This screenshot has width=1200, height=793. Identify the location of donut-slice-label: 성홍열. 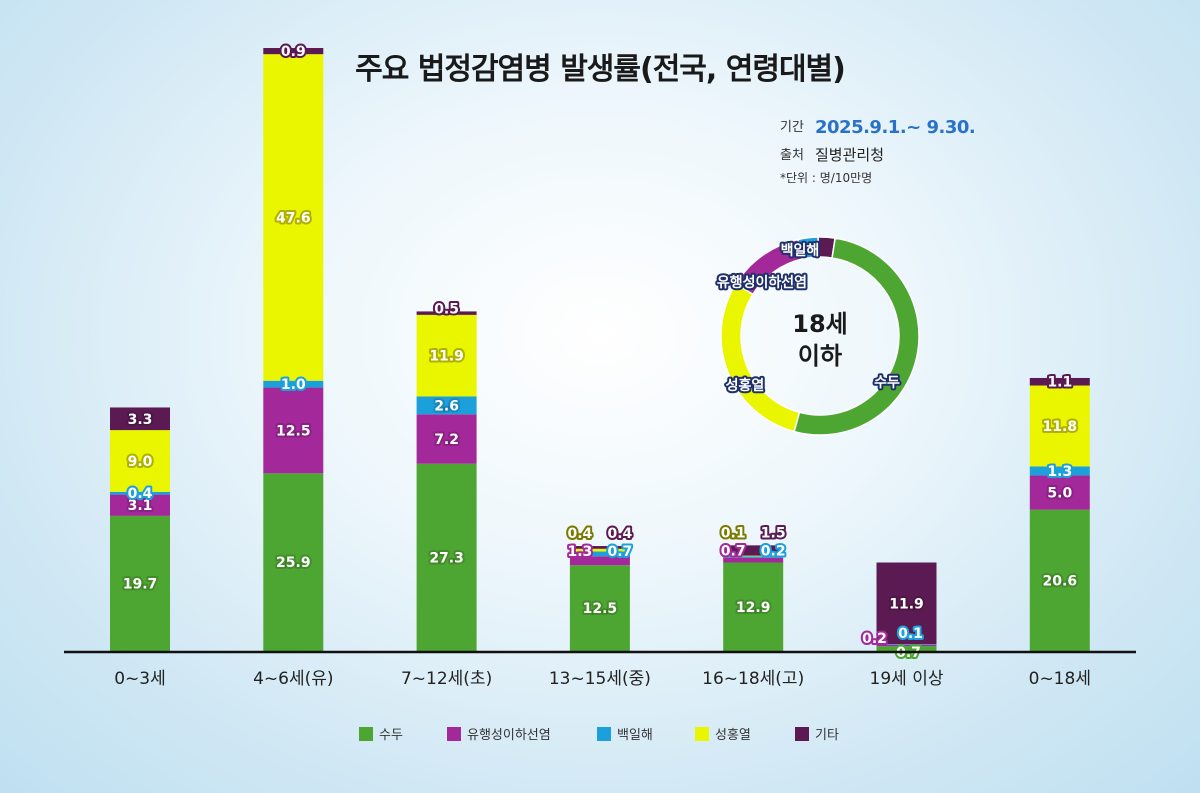
(745, 385).